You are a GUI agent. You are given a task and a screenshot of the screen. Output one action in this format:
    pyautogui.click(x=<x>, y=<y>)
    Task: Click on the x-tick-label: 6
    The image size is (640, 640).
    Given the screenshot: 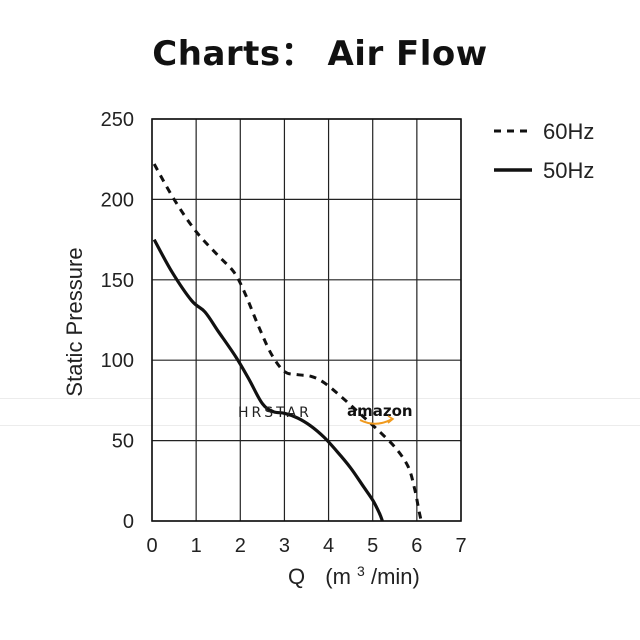 What is the action you would take?
    pyautogui.click(x=416, y=546)
    